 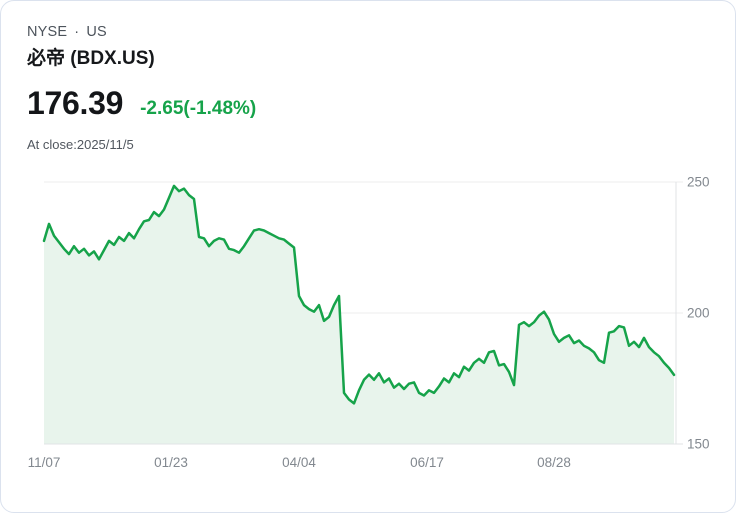 What do you see at coordinates (698, 182) in the screenshot?
I see `y-axis-label: 250` at bounding box center [698, 182].